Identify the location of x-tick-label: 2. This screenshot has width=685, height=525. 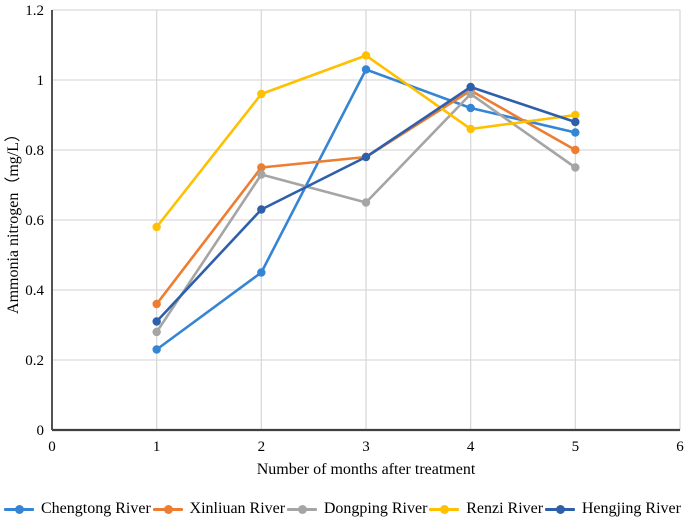
(262, 447).